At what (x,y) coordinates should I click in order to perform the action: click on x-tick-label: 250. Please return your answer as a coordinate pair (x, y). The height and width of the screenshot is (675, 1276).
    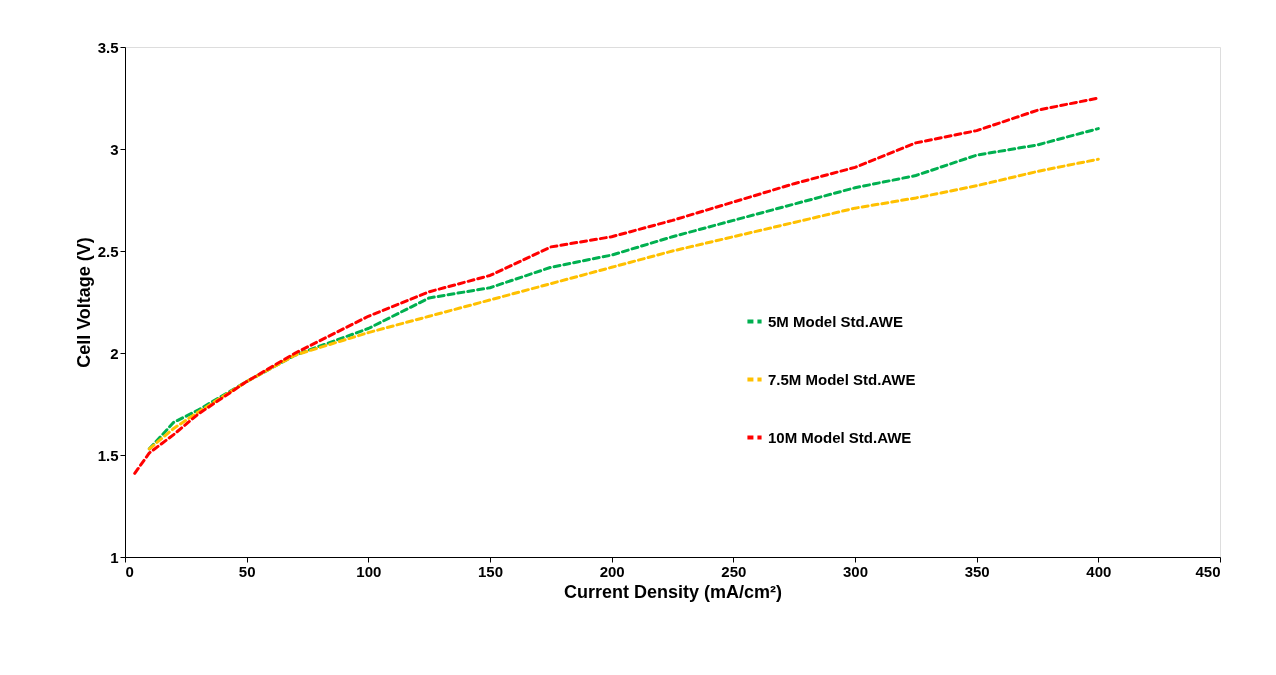
    Looking at the image, I should click on (734, 571).